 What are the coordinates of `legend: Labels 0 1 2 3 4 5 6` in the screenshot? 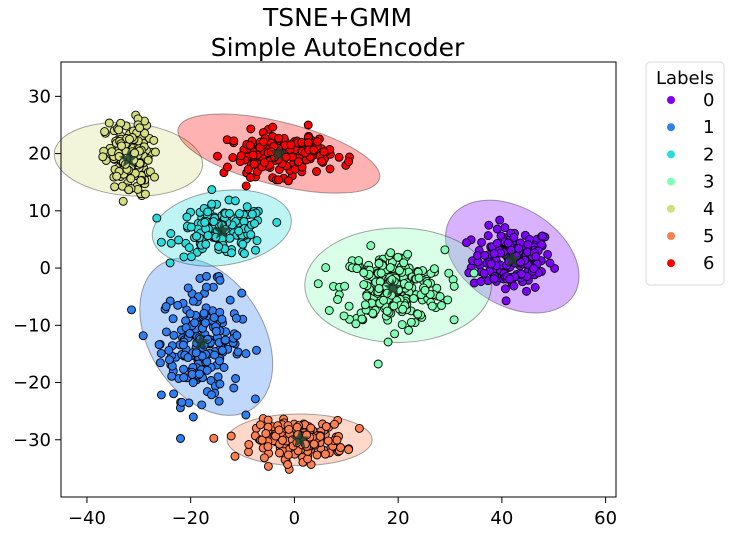 It's located at (685, 173).